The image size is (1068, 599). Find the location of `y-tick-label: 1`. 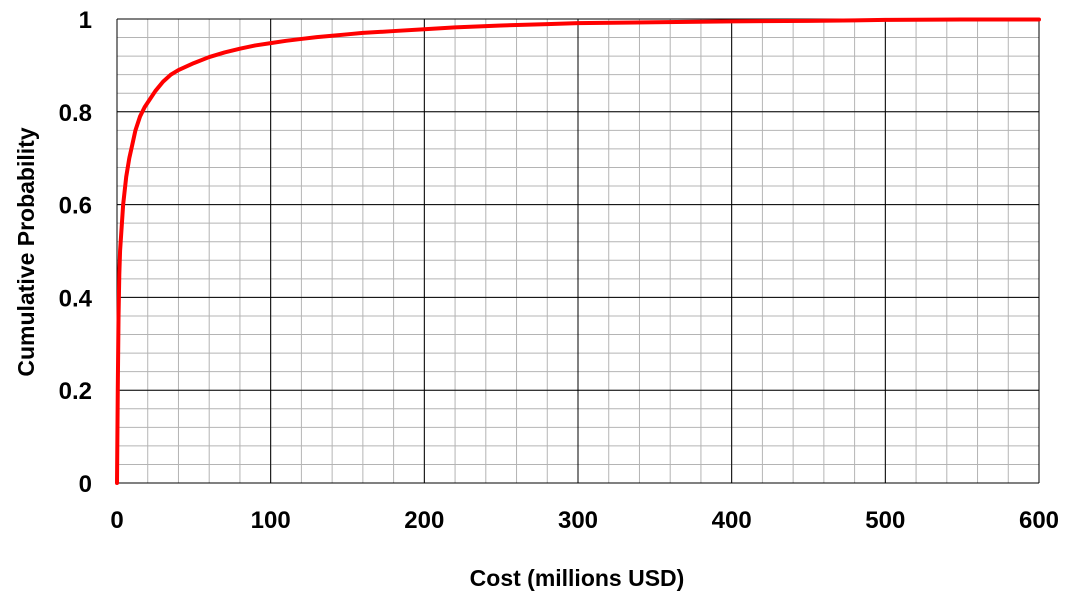

y-tick-label: 1 is located at coordinates (85, 20).